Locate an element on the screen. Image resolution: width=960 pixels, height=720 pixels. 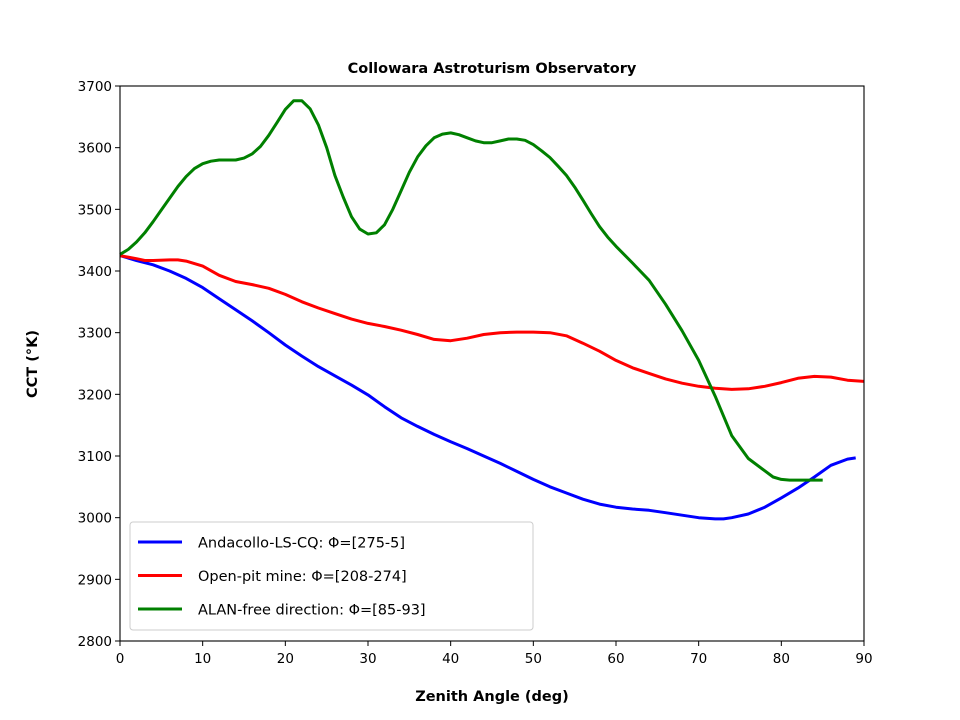
y-tick-label: 3700 is located at coordinates (95, 87).